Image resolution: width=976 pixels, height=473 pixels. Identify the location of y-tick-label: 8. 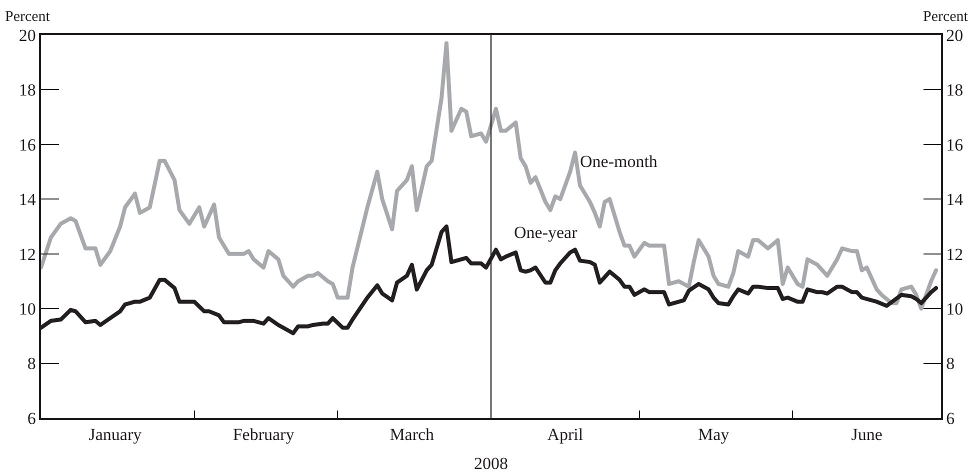
(31, 364).